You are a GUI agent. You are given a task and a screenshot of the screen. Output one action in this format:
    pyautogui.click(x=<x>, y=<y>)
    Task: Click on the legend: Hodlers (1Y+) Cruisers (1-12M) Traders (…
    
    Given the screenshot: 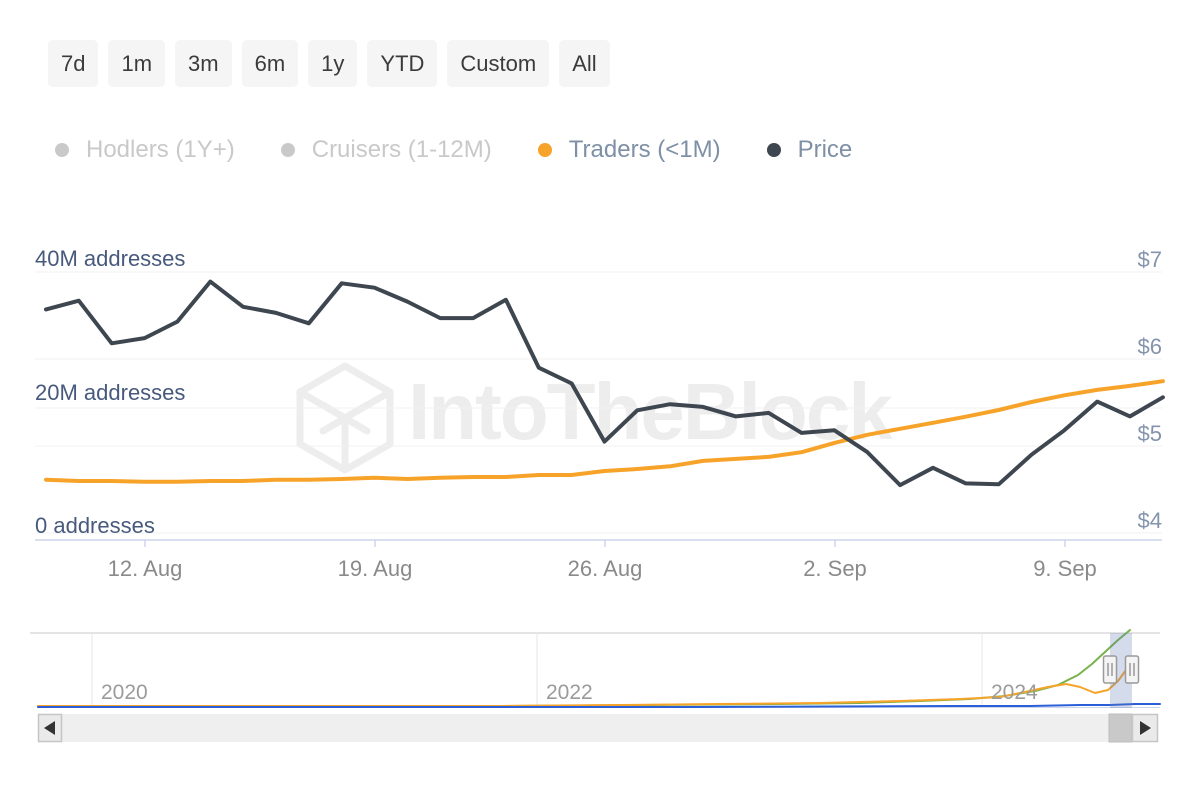 What is the action you would take?
    pyautogui.click(x=453, y=150)
    